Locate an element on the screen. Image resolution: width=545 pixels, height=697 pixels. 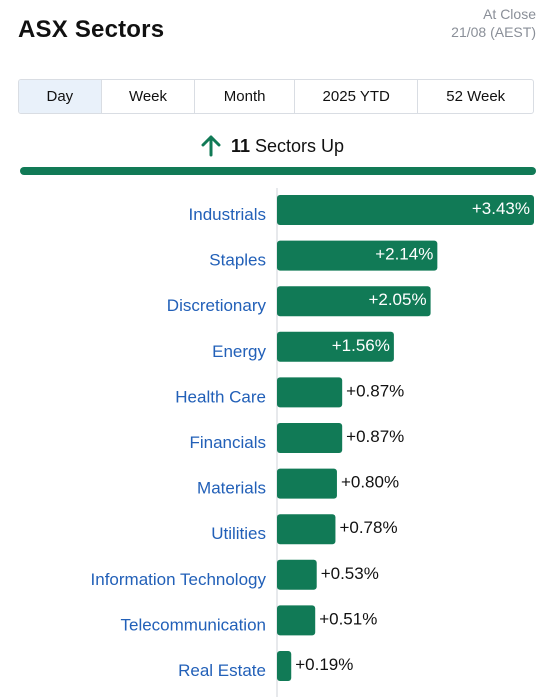
value-label: +2.05% is located at coordinates (397, 299).